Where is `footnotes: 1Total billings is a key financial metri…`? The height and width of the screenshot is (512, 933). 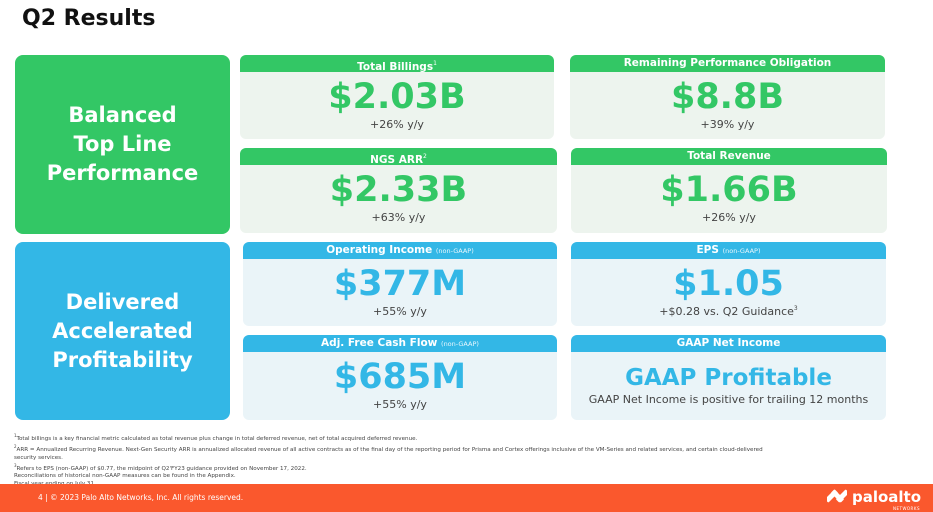 footnotes: 1Total billings is a key financial metri… is located at coordinates (464, 460).